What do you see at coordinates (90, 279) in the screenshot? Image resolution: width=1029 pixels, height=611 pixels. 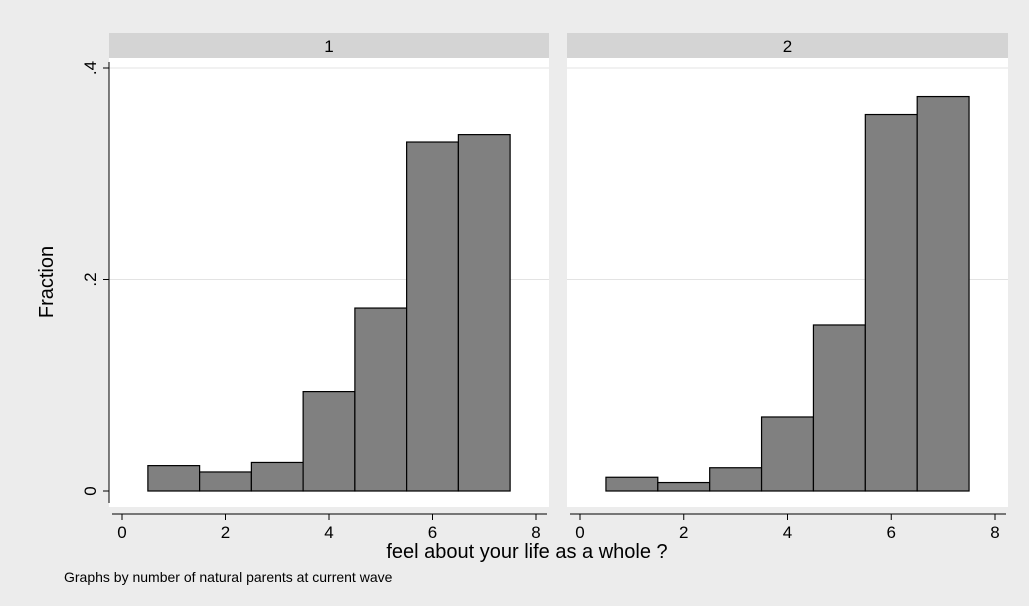 I see `y-tick-label: .2` at bounding box center [90, 279].